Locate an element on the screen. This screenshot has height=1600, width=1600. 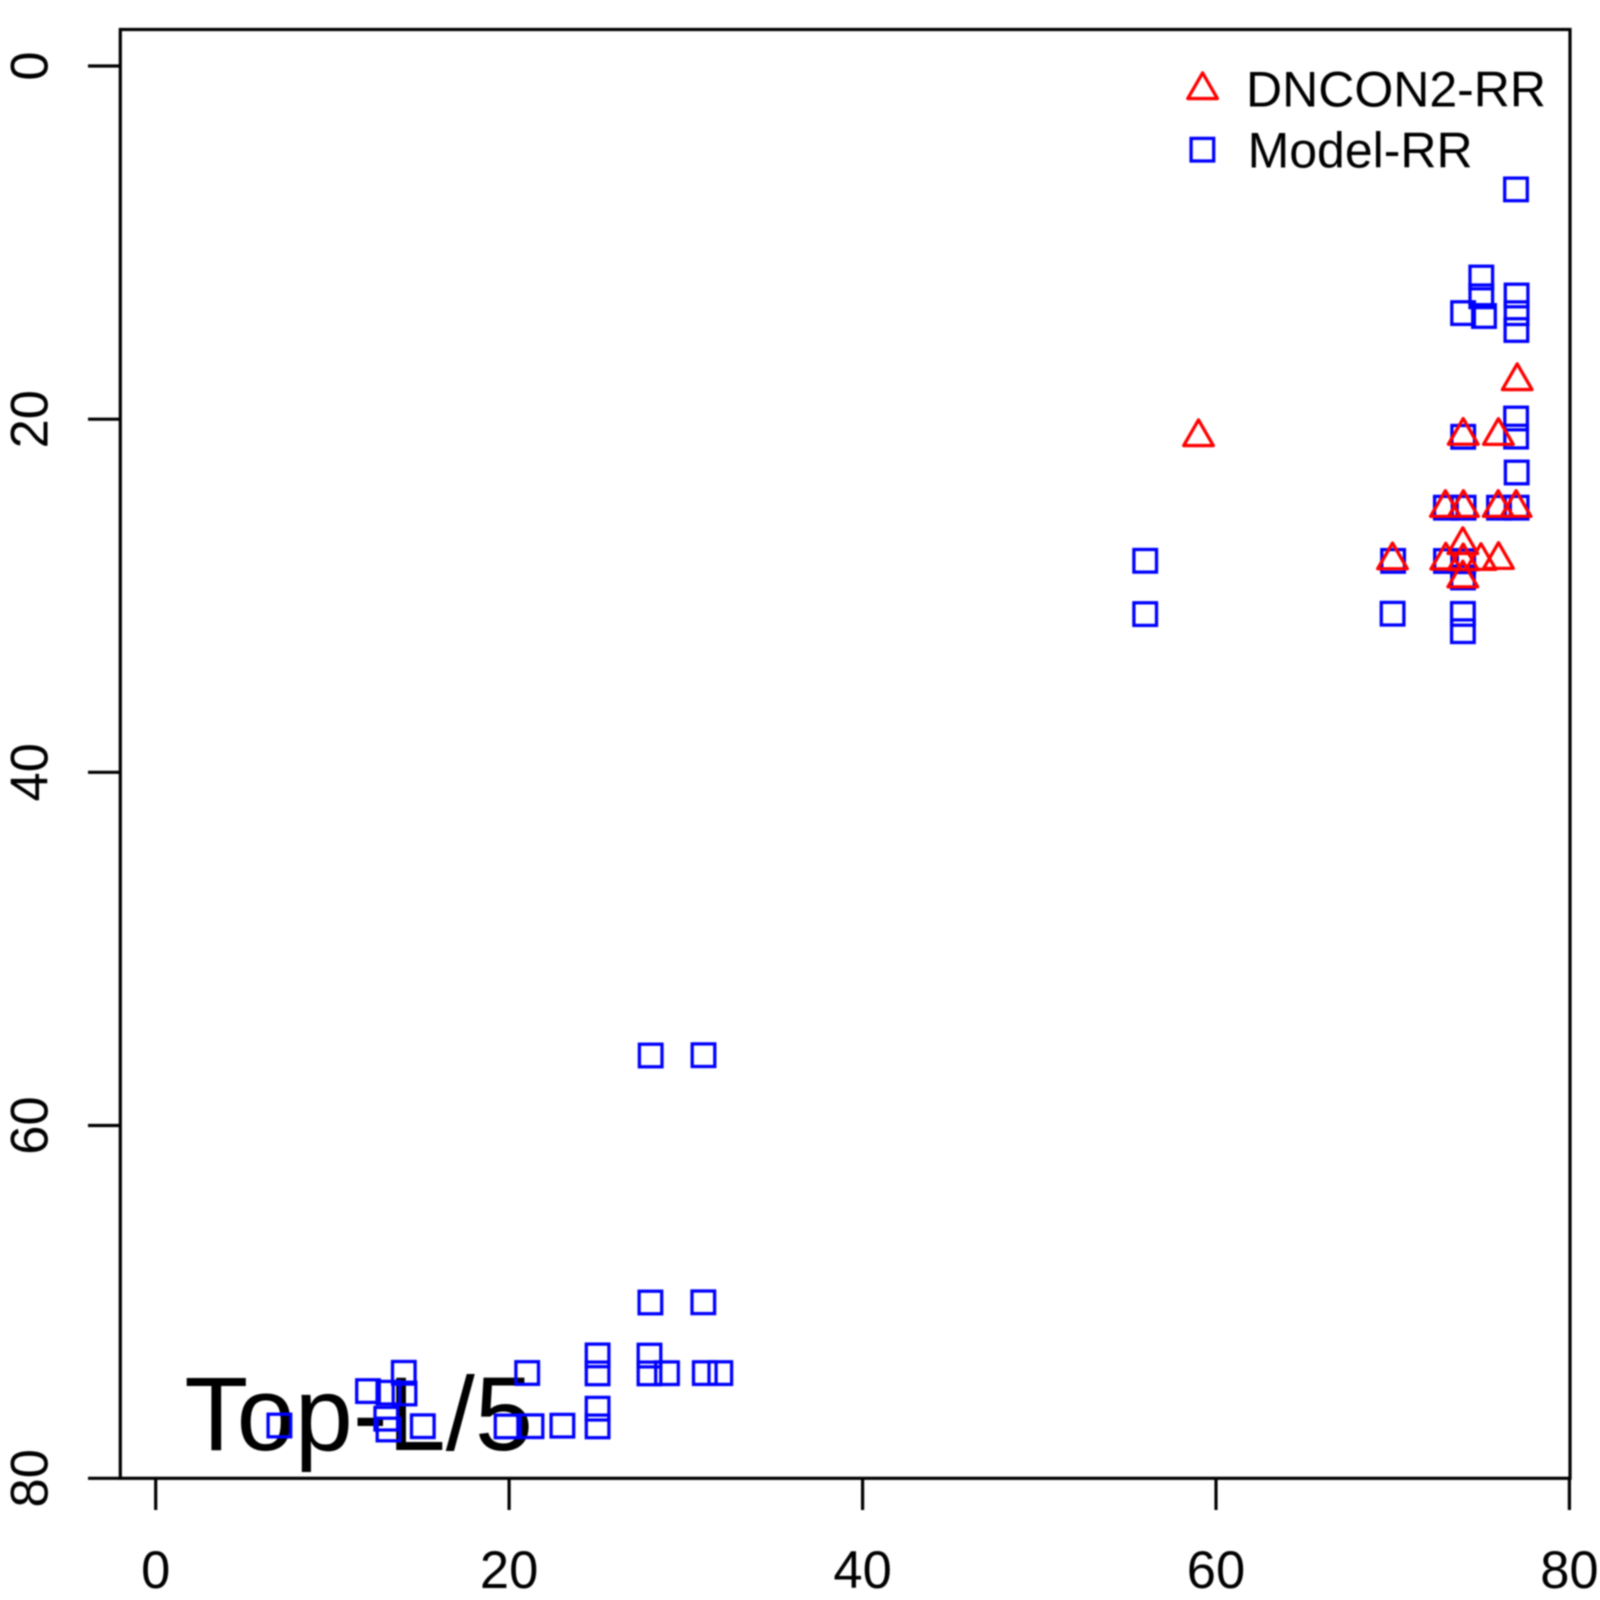
svg-text: Top-L/5 is located at coordinates (358, 1414).